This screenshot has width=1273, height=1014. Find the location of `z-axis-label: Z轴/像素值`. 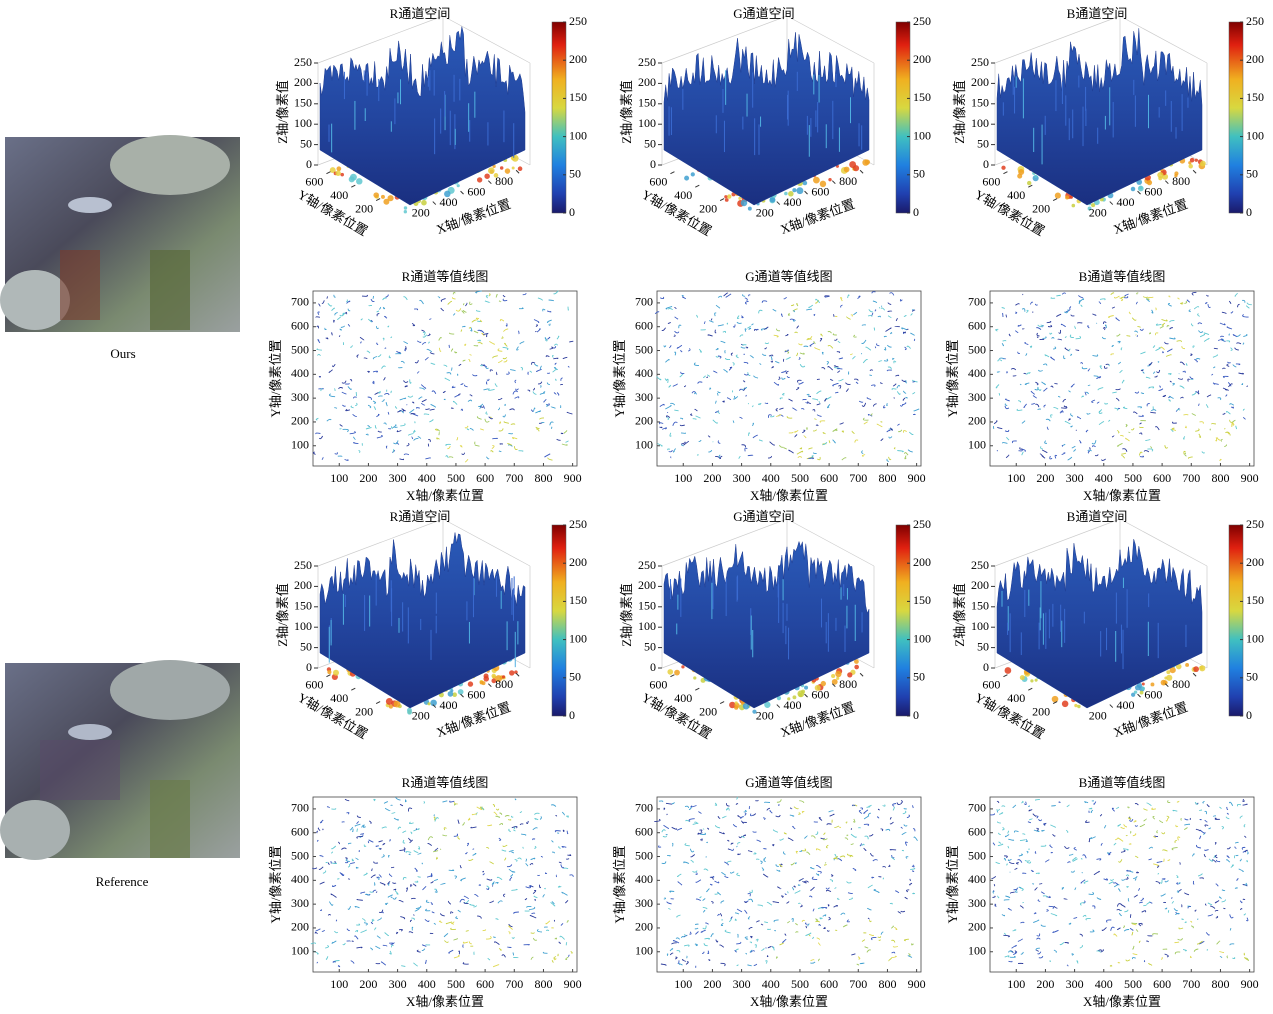

z-axis-label: Z轴/像素值 is located at coordinates (959, 112).